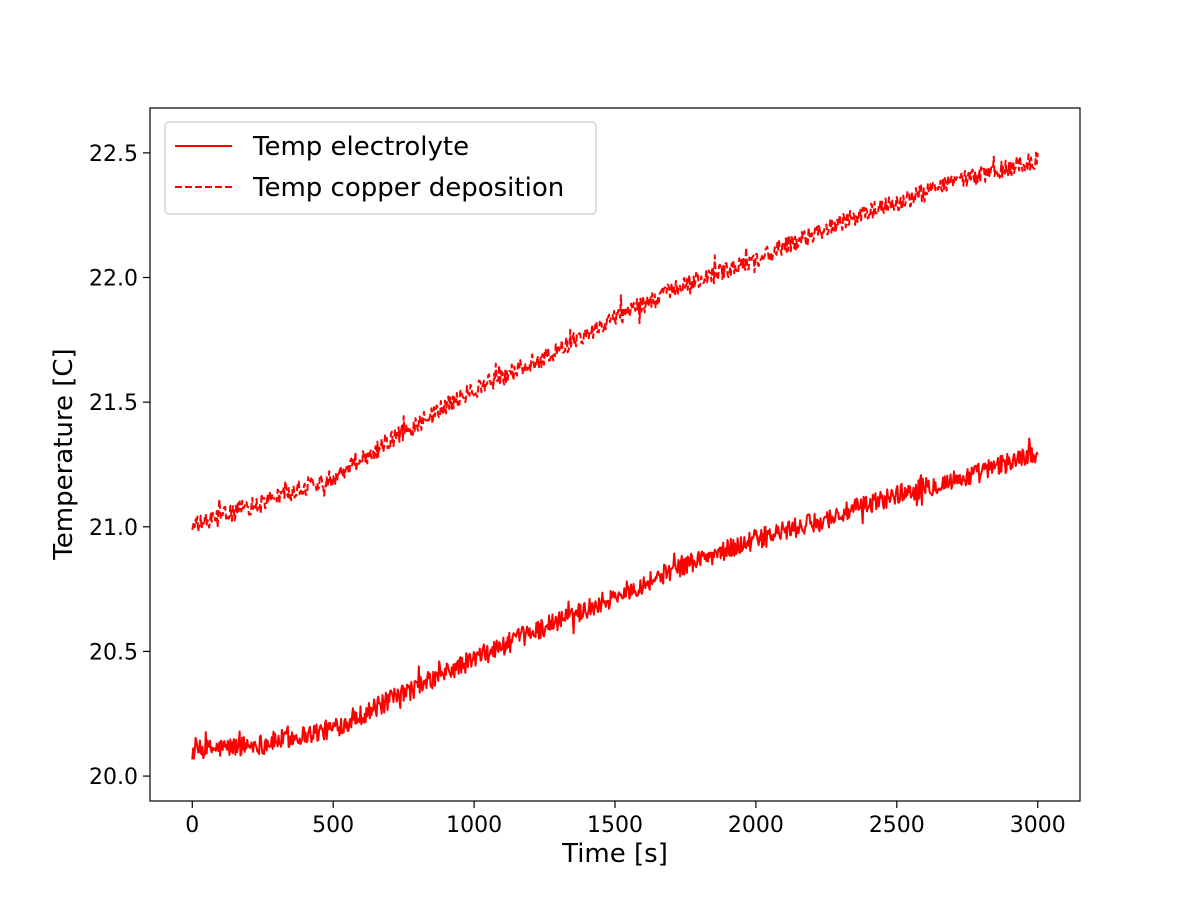  What do you see at coordinates (333, 825) in the screenshot?
I see `x-tick-label: 500` at bounding box center [333, 825].